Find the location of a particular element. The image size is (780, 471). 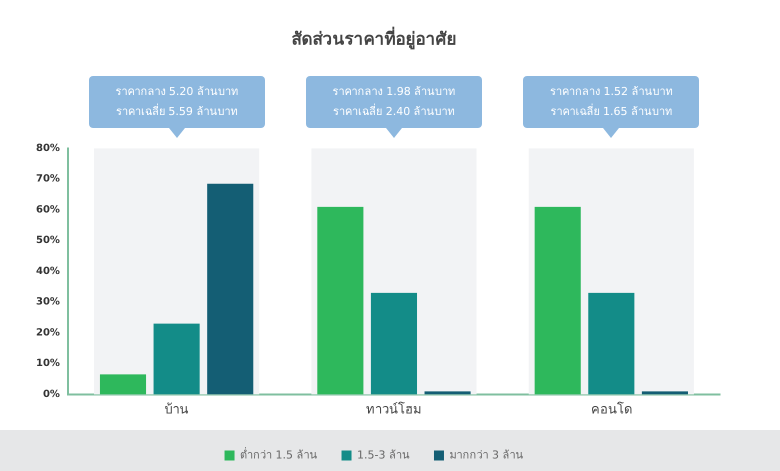

x-tick-label: ทาวน์โฮม is located at coordinates (394, 410).